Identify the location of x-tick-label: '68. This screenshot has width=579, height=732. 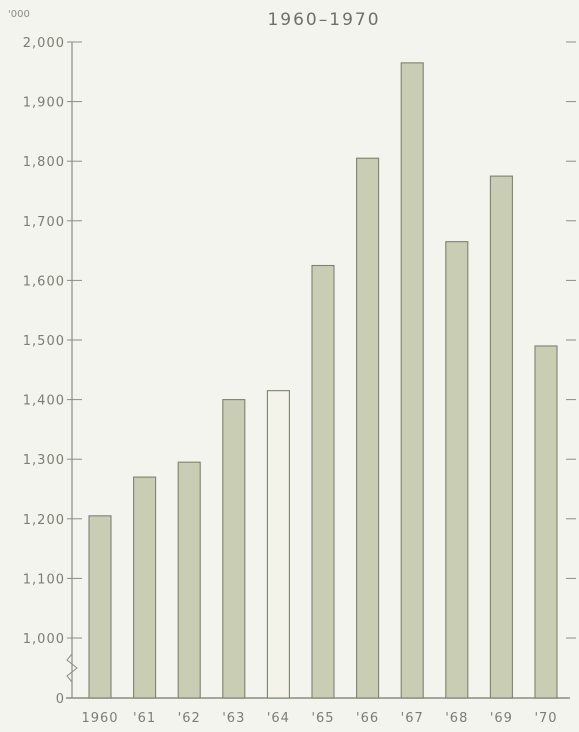
(456, 718).